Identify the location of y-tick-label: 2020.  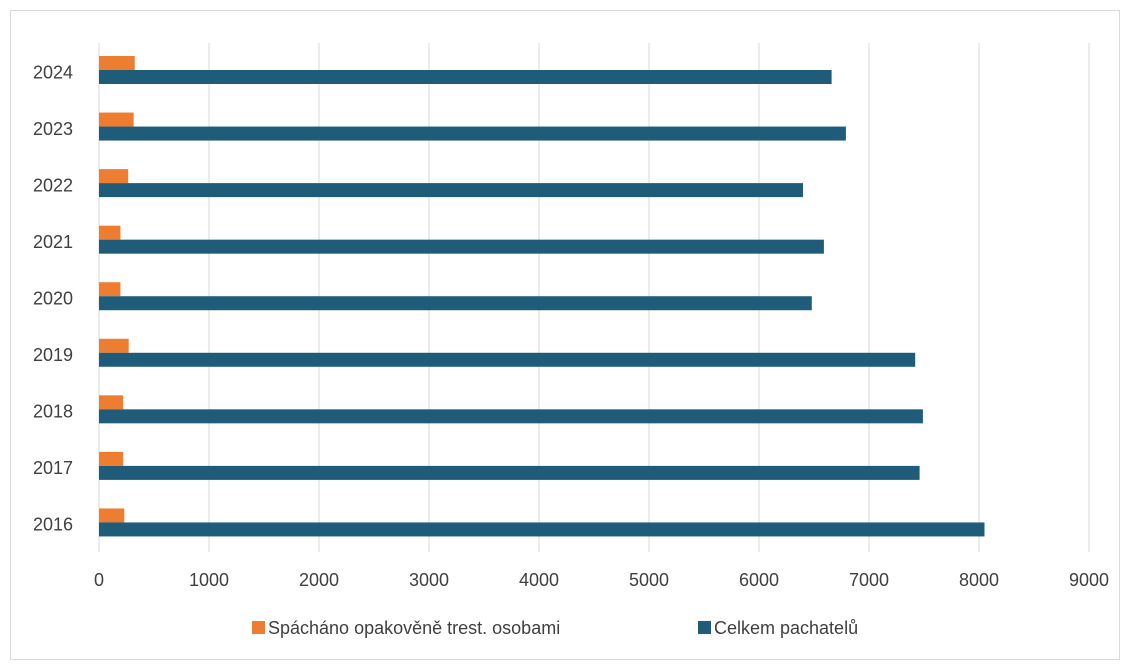
(53, 299).